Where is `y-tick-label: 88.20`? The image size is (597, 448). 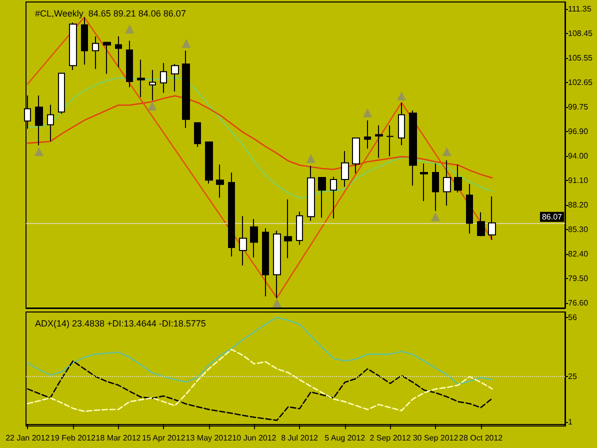 y-tick-label: 88.20 is located at coordinates (578, 205).